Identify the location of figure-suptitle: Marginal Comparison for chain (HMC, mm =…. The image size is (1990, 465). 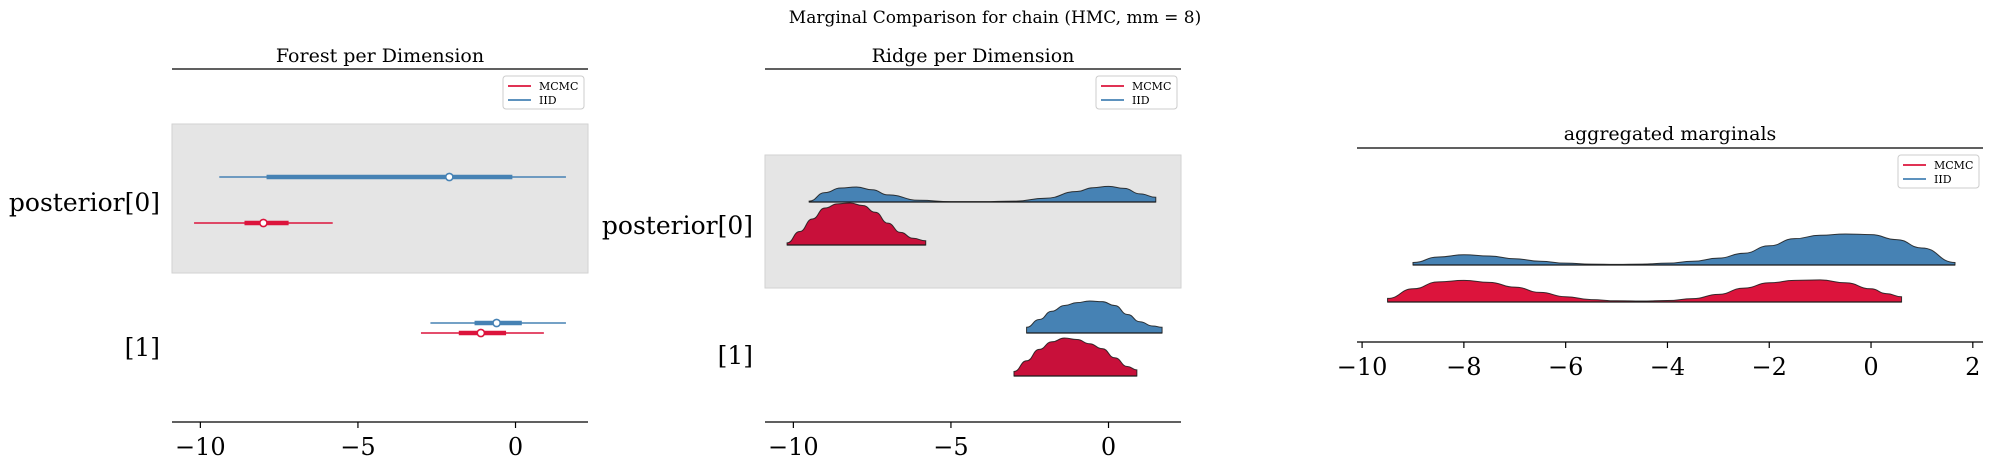
(995, 18).